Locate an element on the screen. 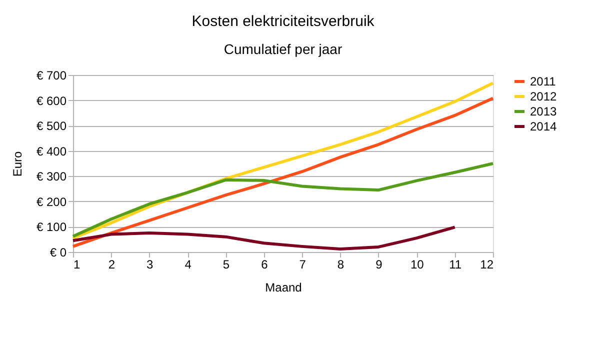 Image resolution: width=605 pixels, height=340 pixels. x-tick-label: 8 is located at coordinates (340, 265).